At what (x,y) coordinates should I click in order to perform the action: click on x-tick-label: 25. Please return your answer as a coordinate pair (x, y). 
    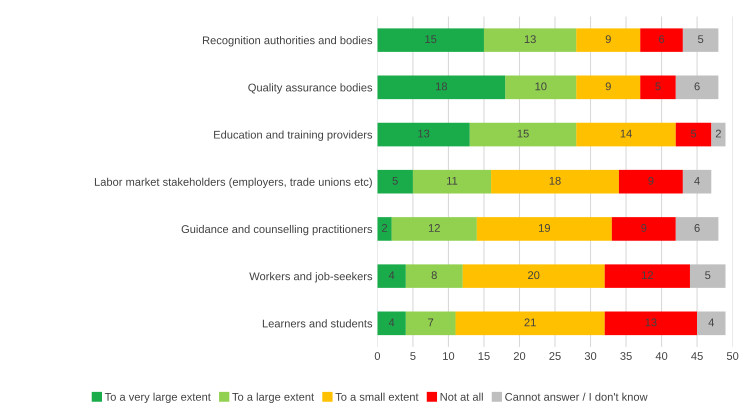
    Looking at the image, I should click on (555, 356).